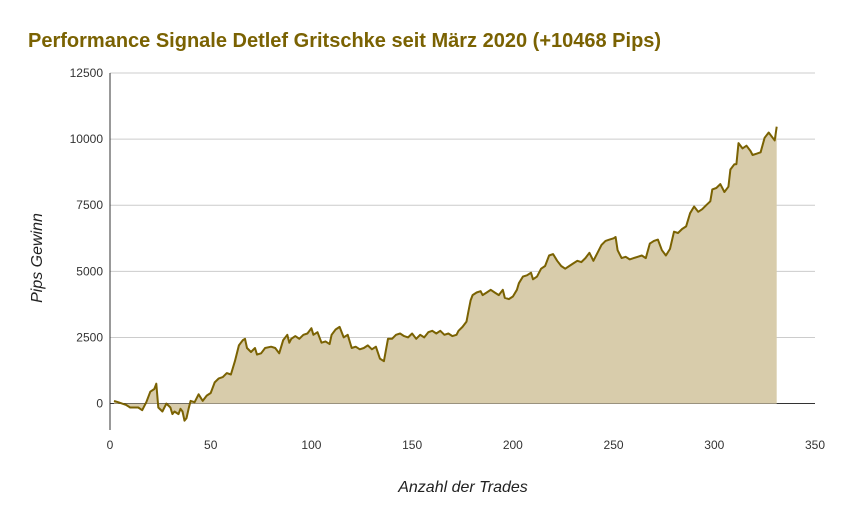 Image resolution: width=842 pixels, height=521 pixels. Describe the element at coordinates (87, 139) in the screenshot. I see `y-tick-label: 10000` at that location.